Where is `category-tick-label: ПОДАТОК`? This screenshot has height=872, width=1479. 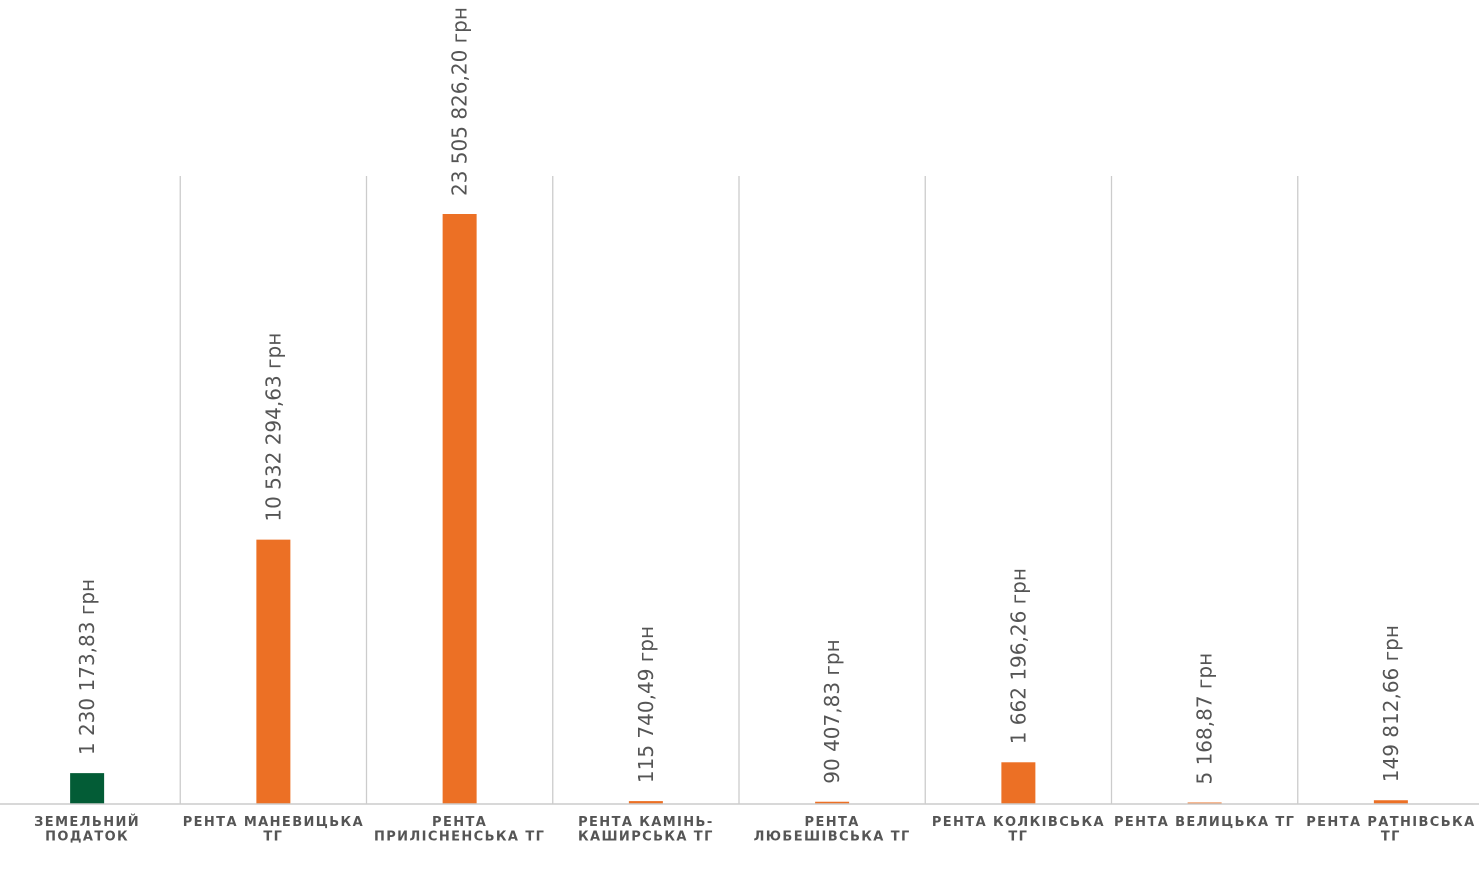
category-tick-label: ПОДАТОК is located at coordinates (87, 837).